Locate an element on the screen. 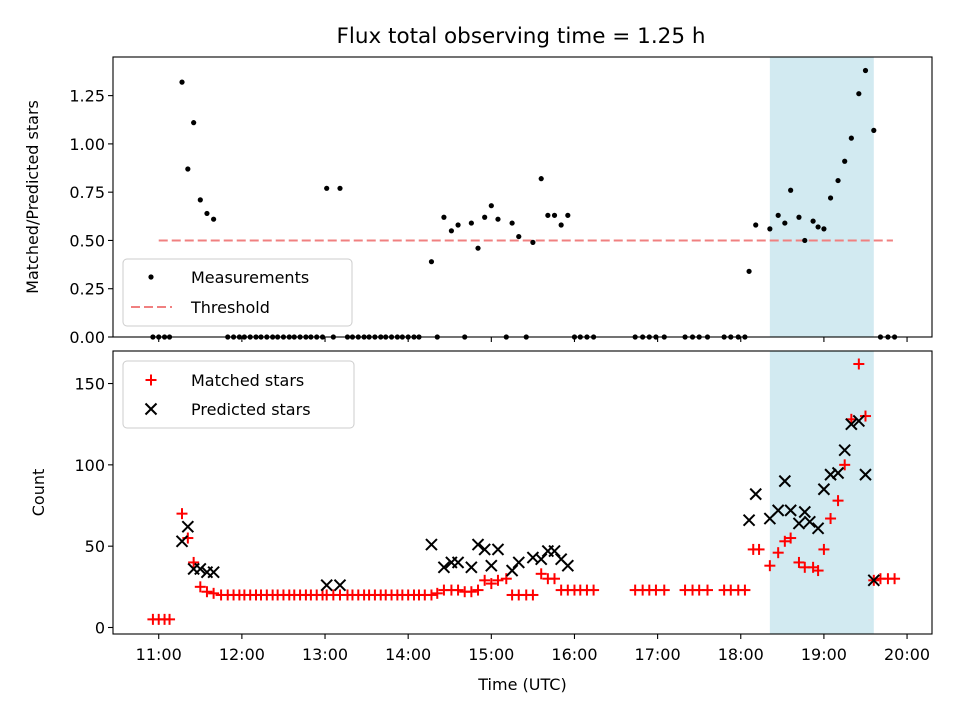  y-tick-label: 0.75 is located at coordinates (87, 192).